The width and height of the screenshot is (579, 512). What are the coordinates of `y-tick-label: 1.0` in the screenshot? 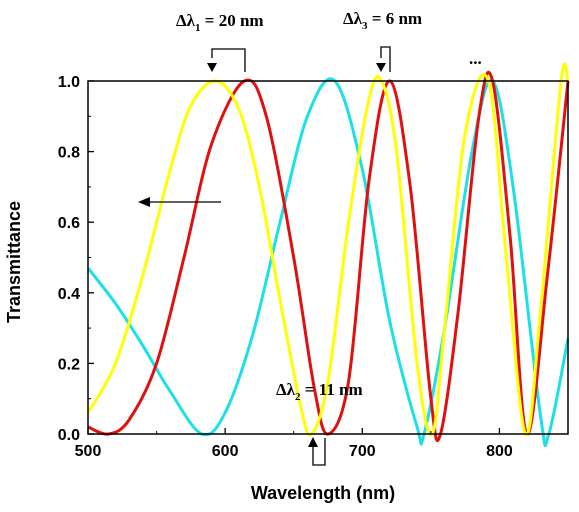 It's located at (69, 82).